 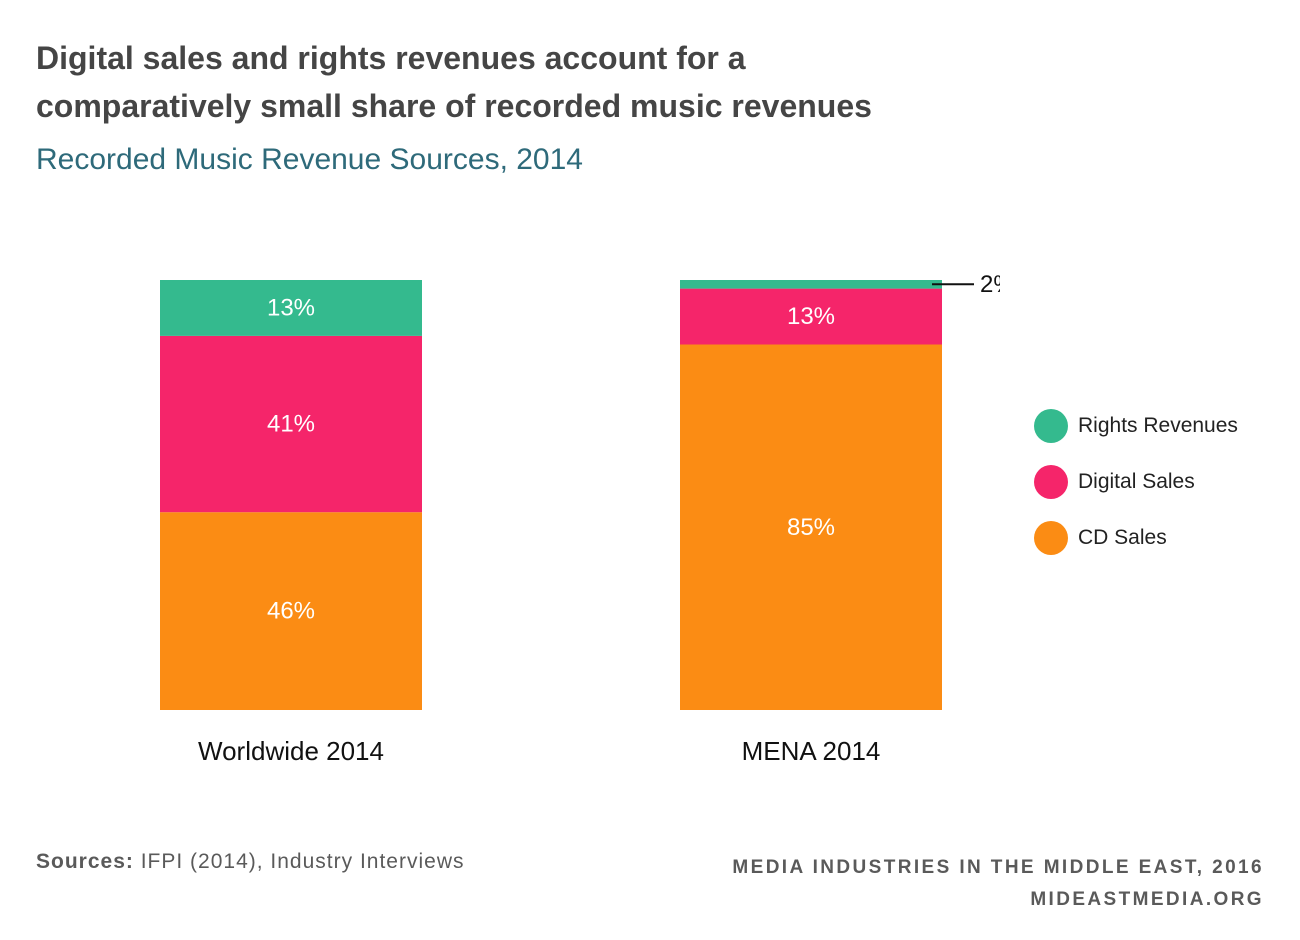 I want to click on legend-item-rights-revenues: Rights Revenues, so click(x=1136, y=426).